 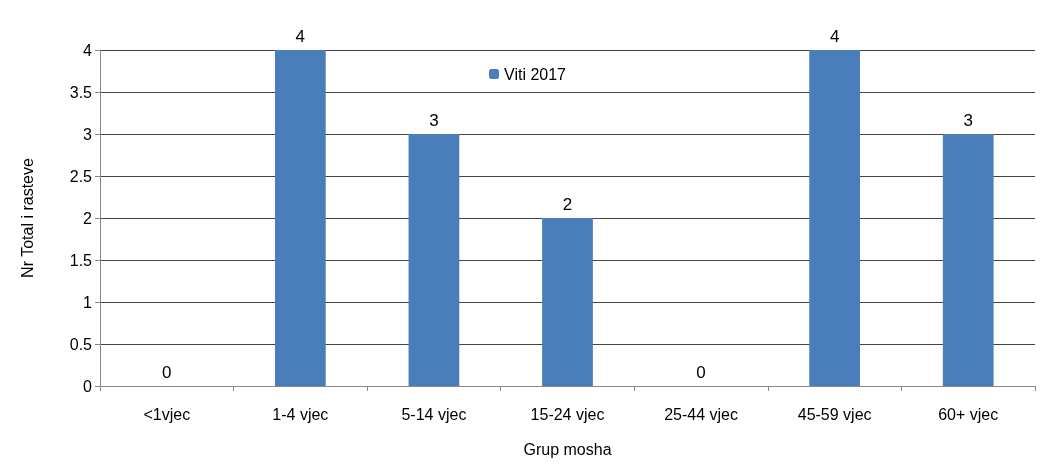 What do you see at coordinates (81, 344) in the screenshot?
I see `y-tick-label: 0.5` at bounding box center [81, 344].